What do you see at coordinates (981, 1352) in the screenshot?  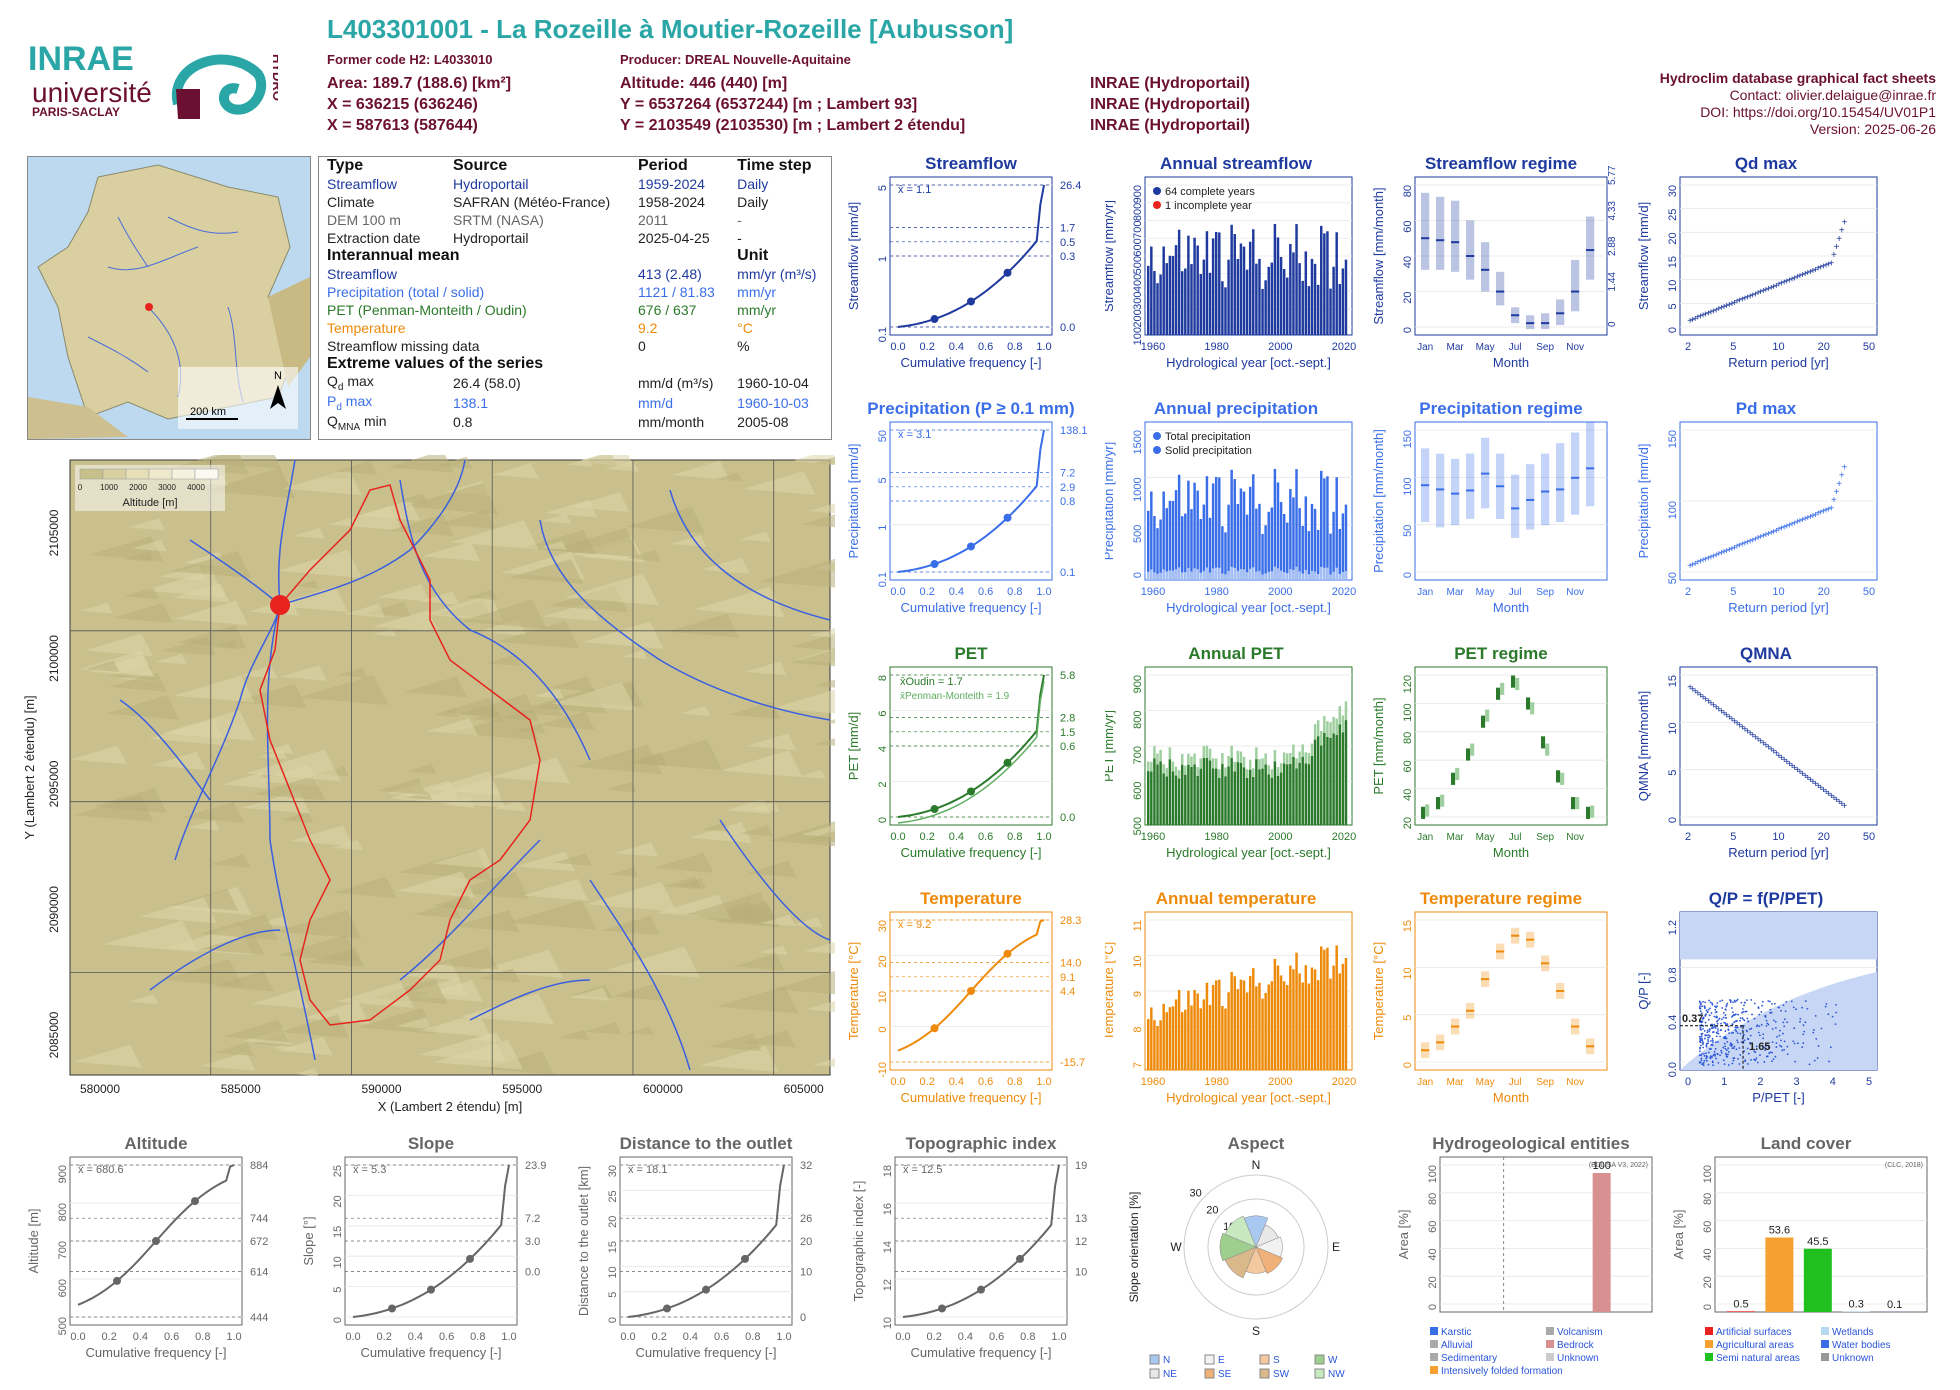 I see `x-axis-label: Cumulative frequency [-]` at bounding box center [981, 1352].